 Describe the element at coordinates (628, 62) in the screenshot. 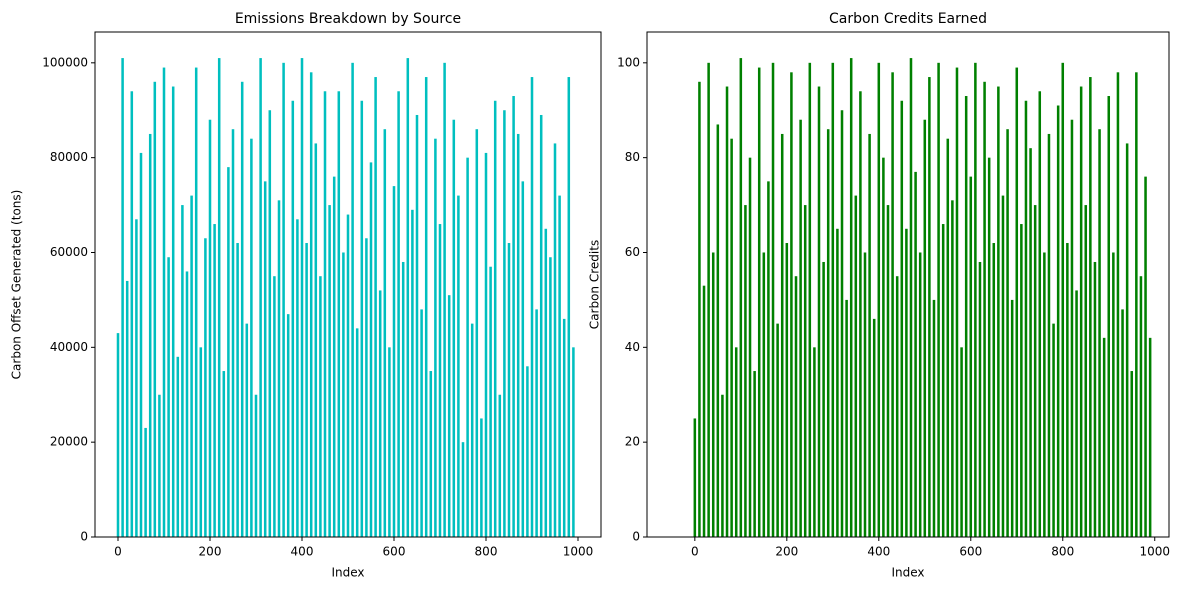

I see `y-tick-label: 100` at that location.